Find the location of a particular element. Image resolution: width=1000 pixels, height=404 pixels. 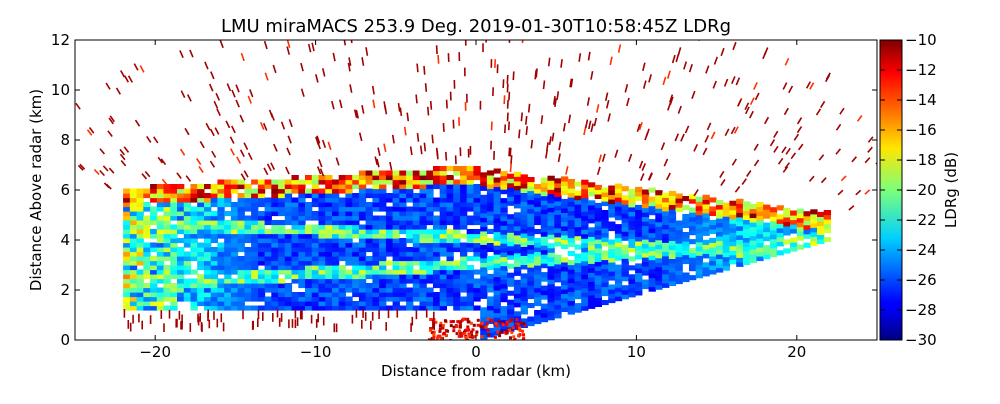

noise-mark is located at coordinates (521, 117).